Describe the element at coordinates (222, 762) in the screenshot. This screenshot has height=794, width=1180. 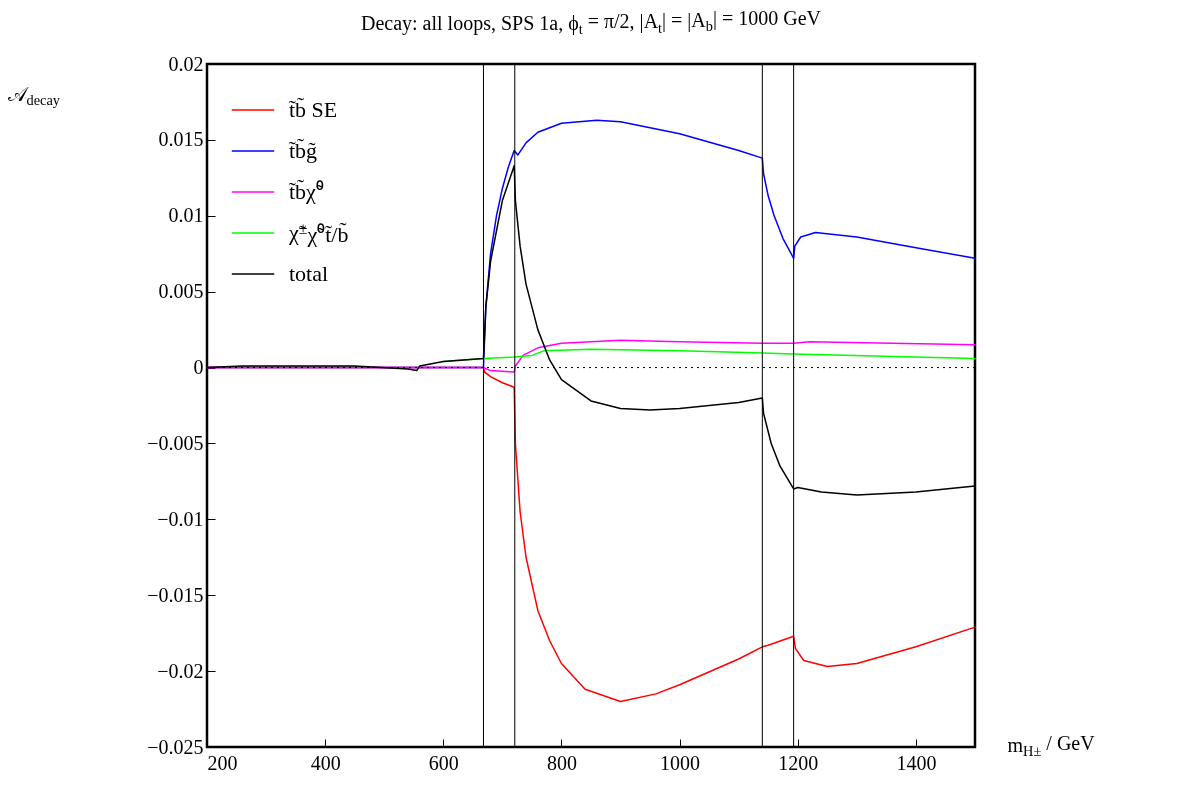
I see `x-tick-label: 200` at that location.